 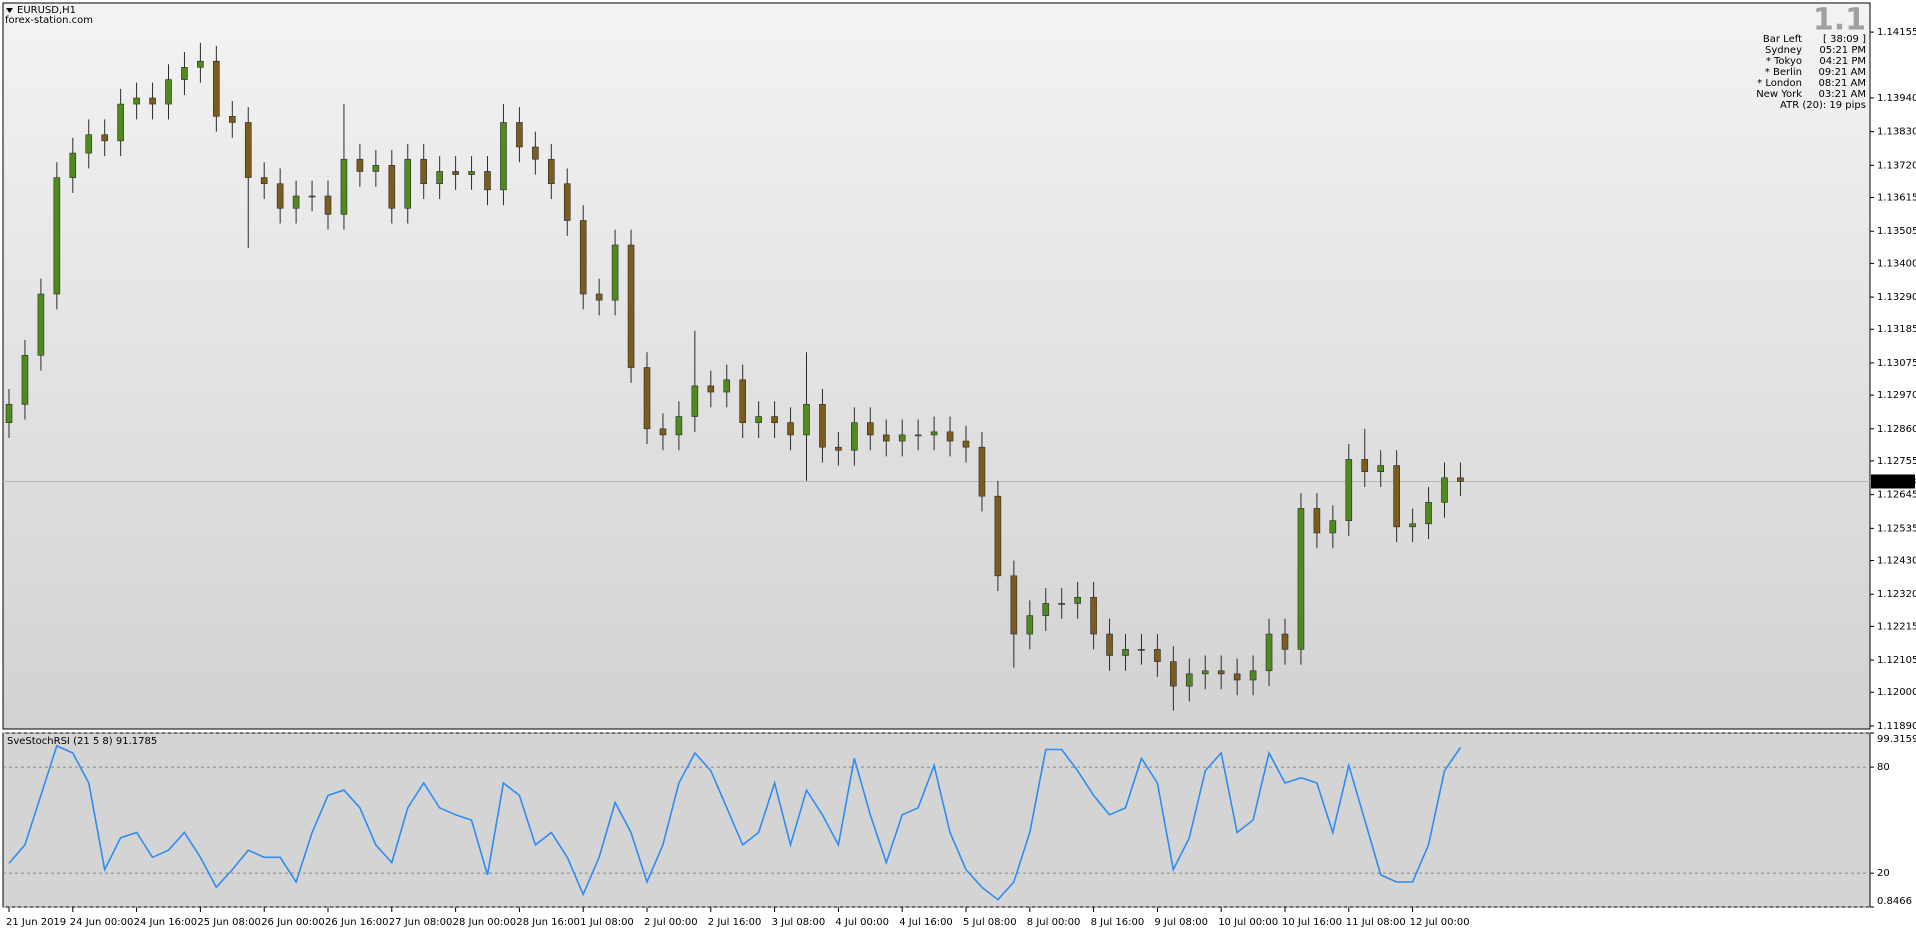 I want to click on x-tick-label: 2 Jul 00:00, so click(x=671, y=922).